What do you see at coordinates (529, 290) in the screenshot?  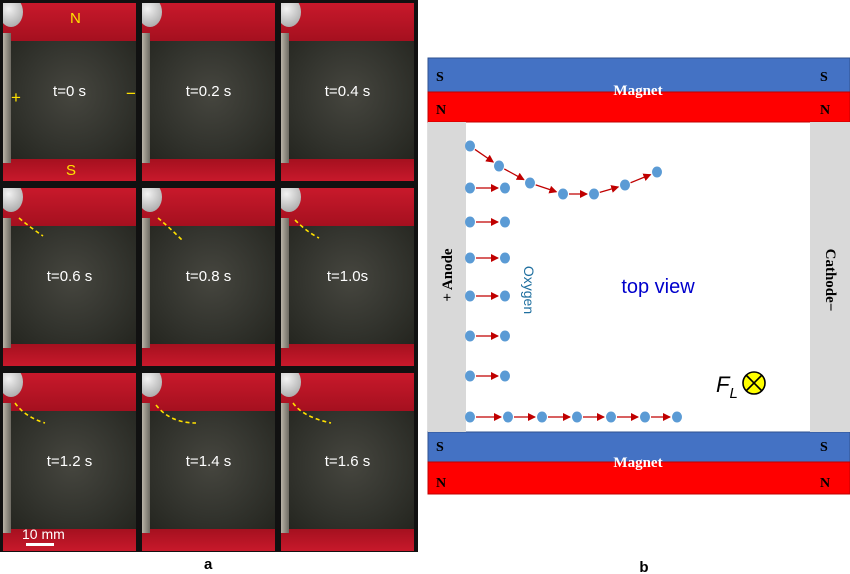 I see `oxygen-label: Oxygen` at bounding box center [529, 290].